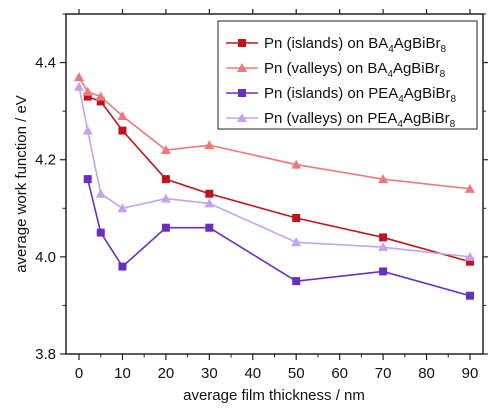  Describe the element at coordinates (45, 63) in the screenshot. I see `y-tick-label: 4.4` at that location.